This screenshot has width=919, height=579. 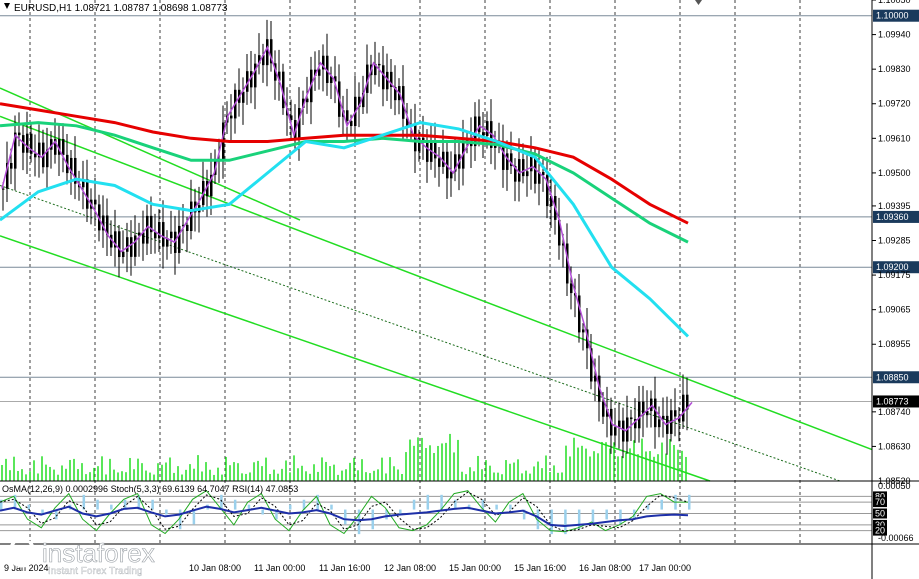 I want to click on y-tick-label: 1.09175, so click(x=894, y=275).